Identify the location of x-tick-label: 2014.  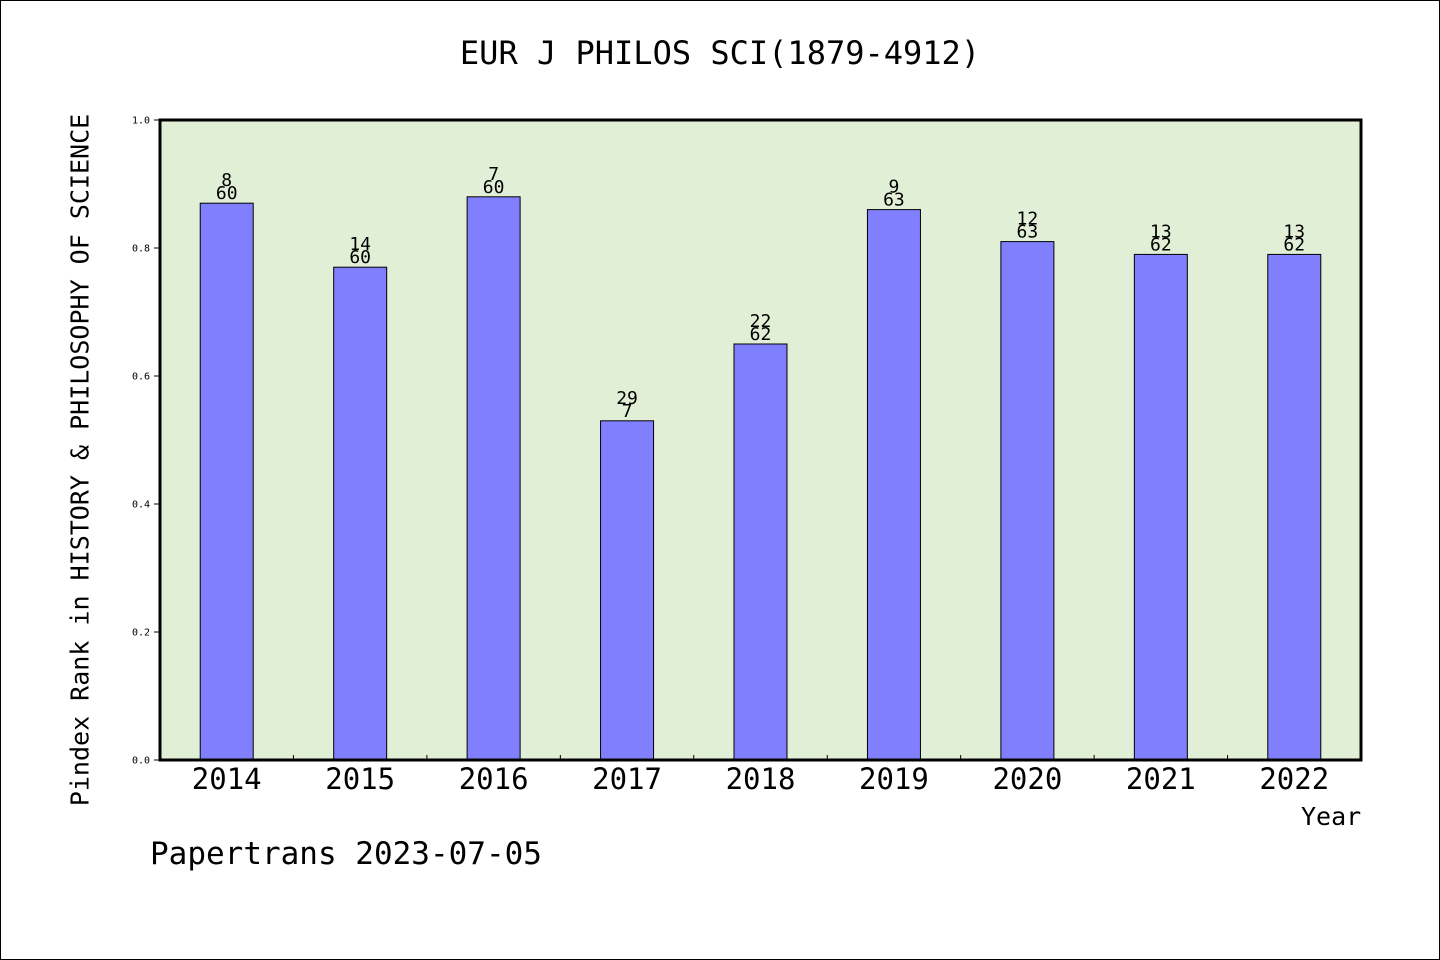
(227, 779).